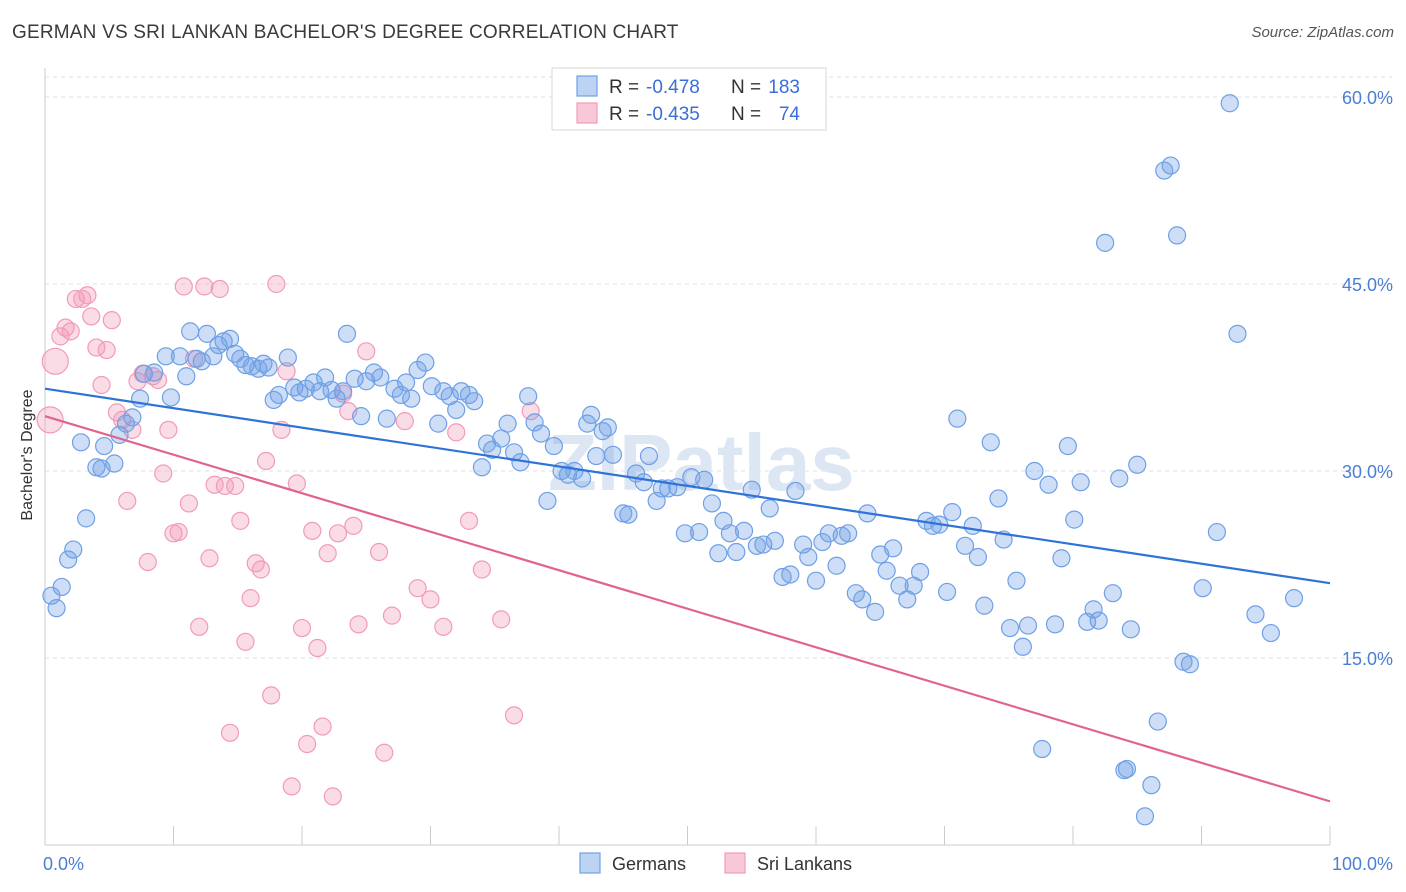 The width and height of the screenshot is (1406, 892). Describe the element at coordinates (673, 87) in the screenshot. I see `legend-german-r-value: -0.478` at that location.